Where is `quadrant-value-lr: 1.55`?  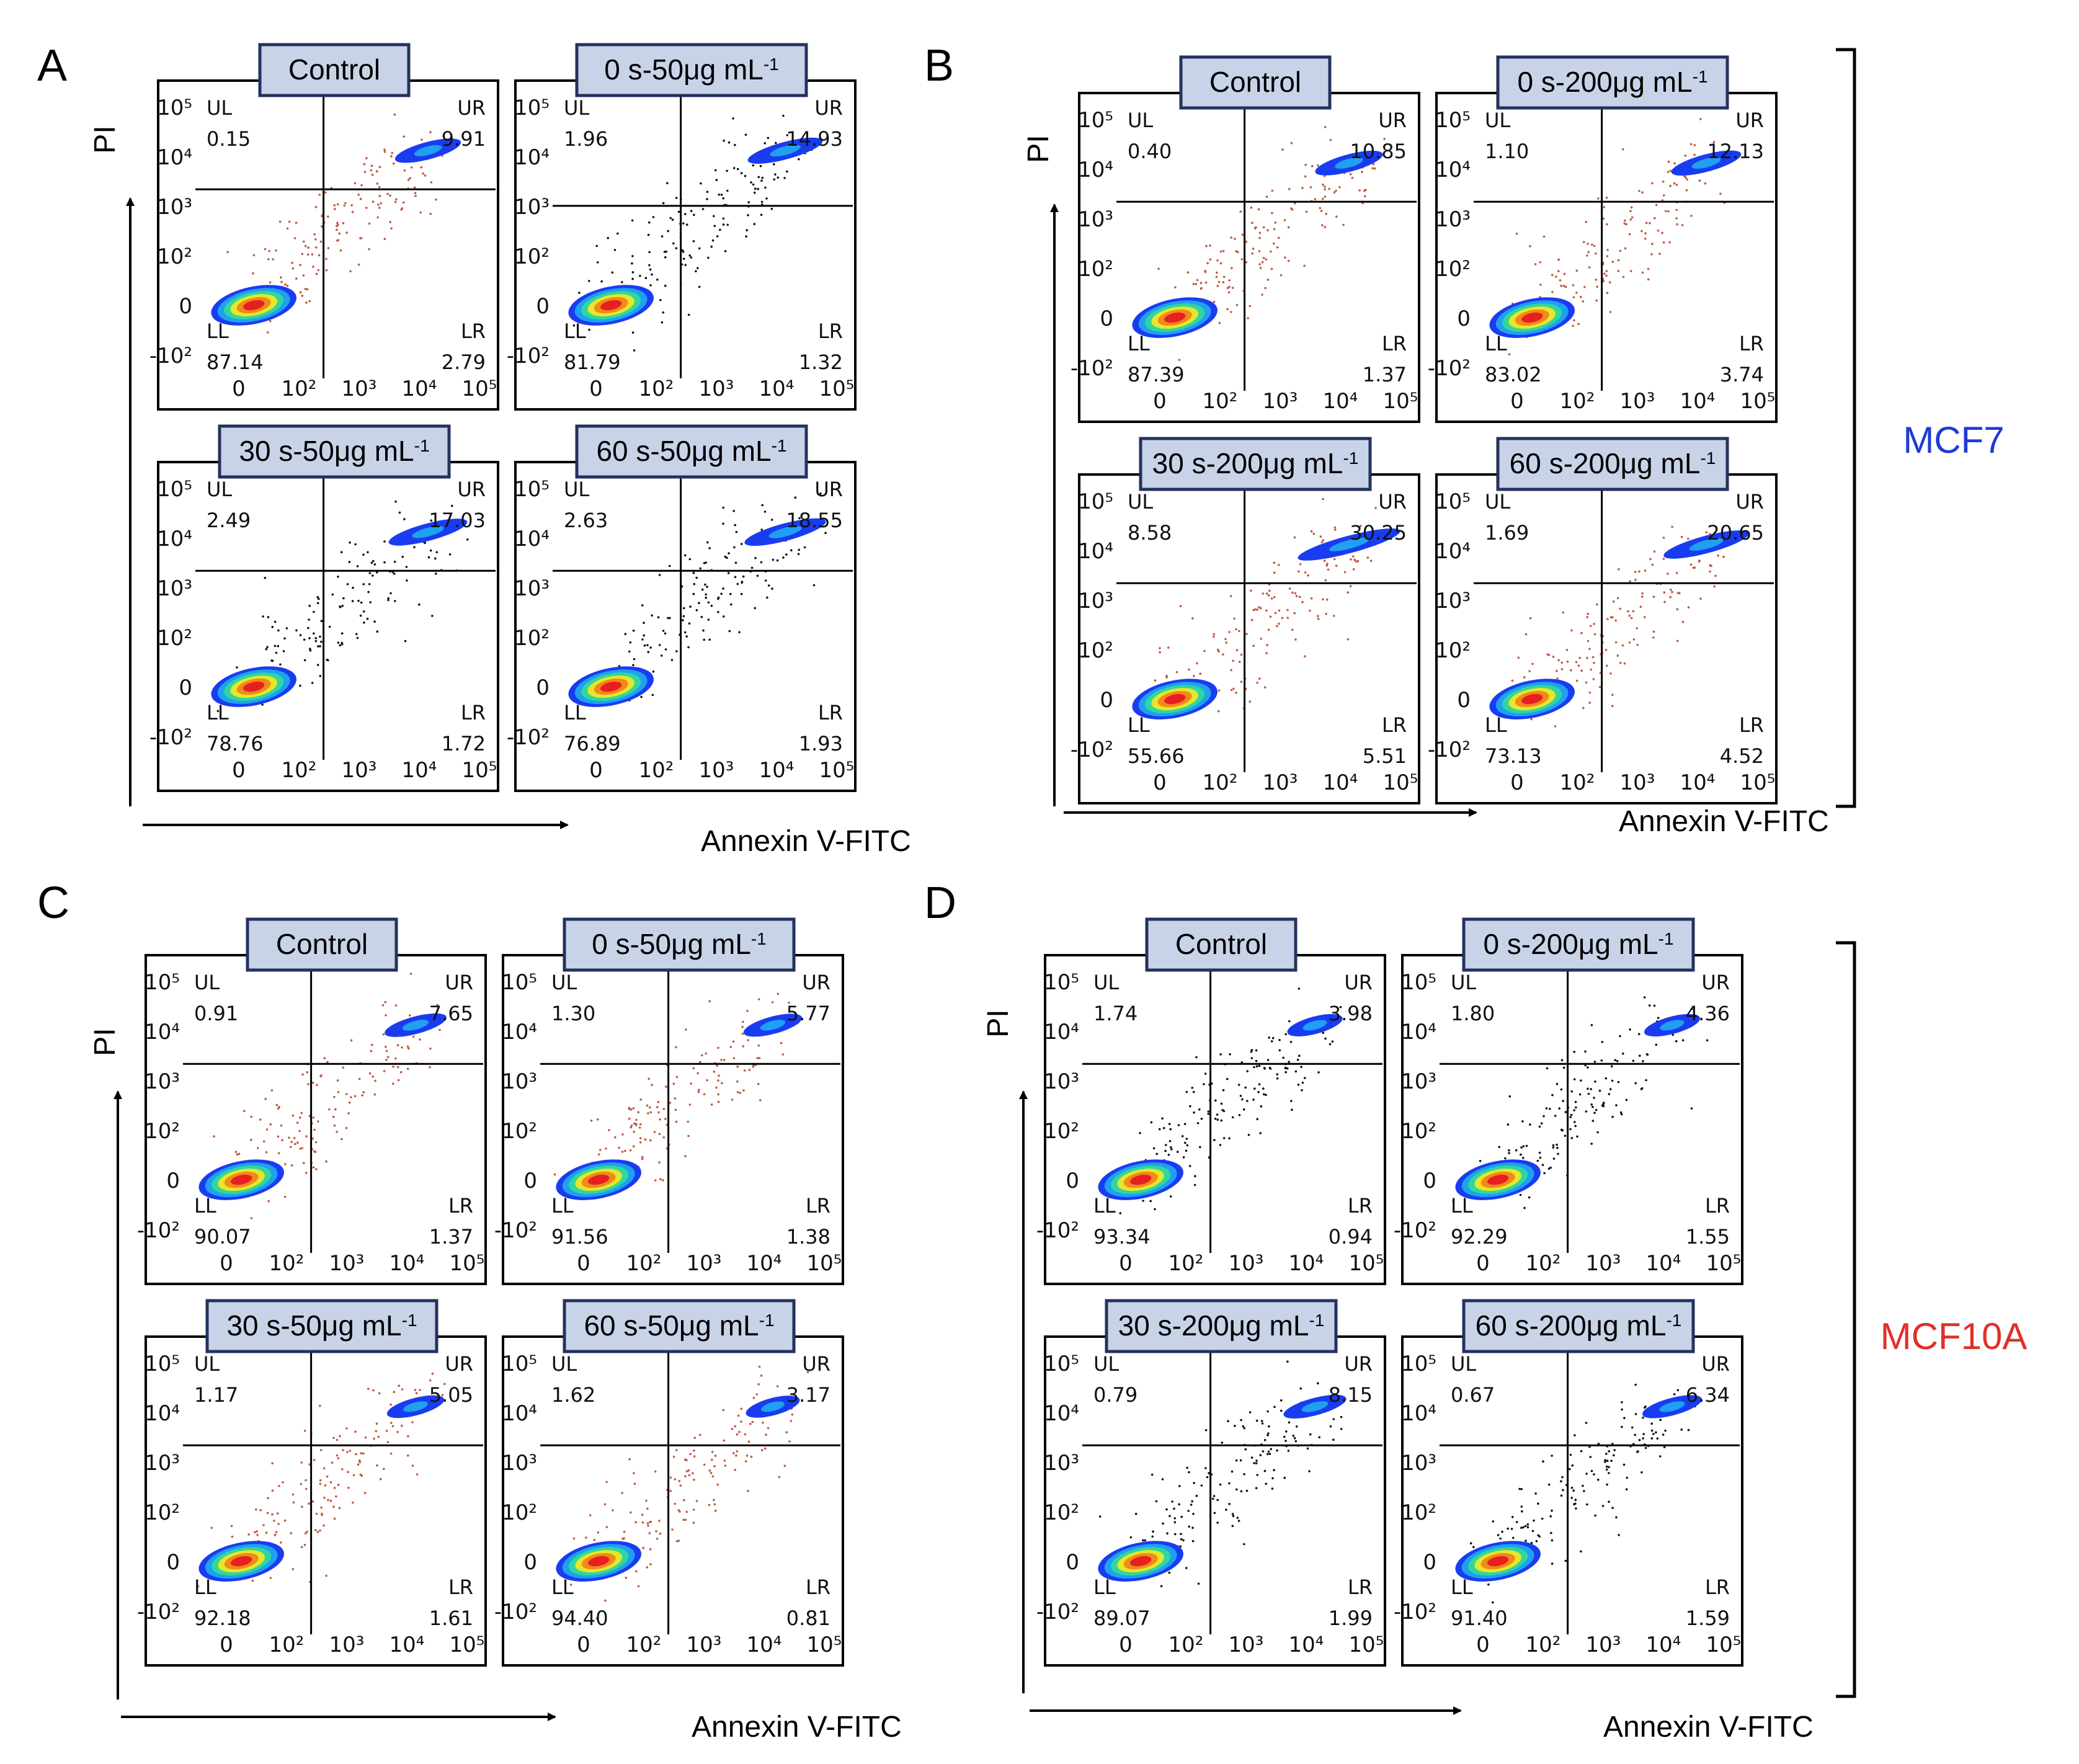 quadrant-value-lr: 1.55 is located at coordinates (1708, 1237).